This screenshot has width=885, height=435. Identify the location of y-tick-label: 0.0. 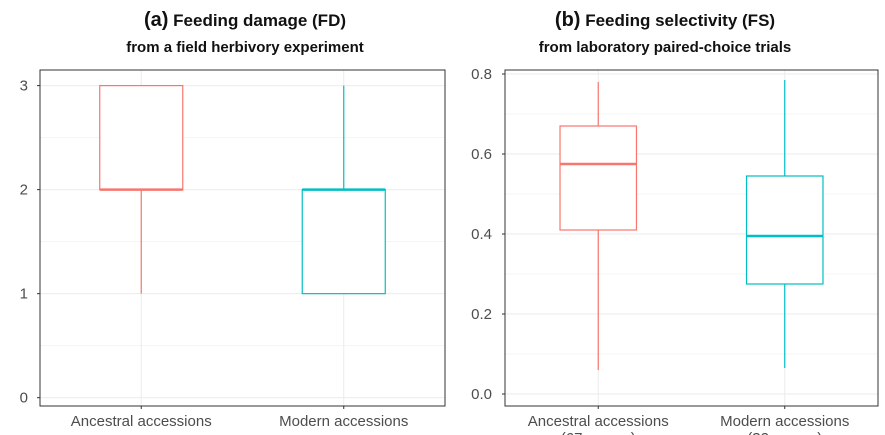
(481, 394).